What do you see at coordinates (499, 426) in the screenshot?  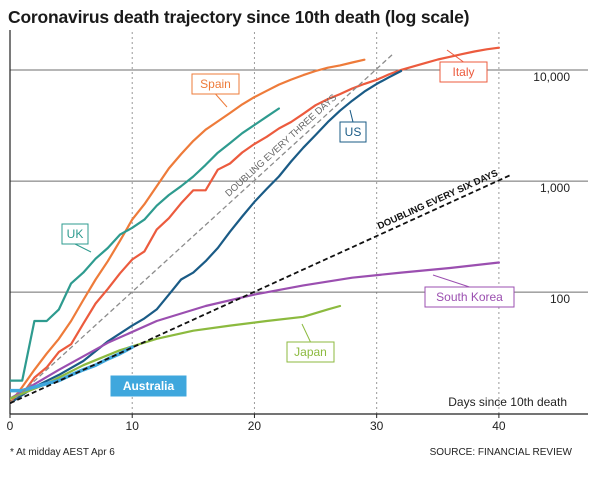 I see `x-tick-label: 40` at bounding box center [499, 426].